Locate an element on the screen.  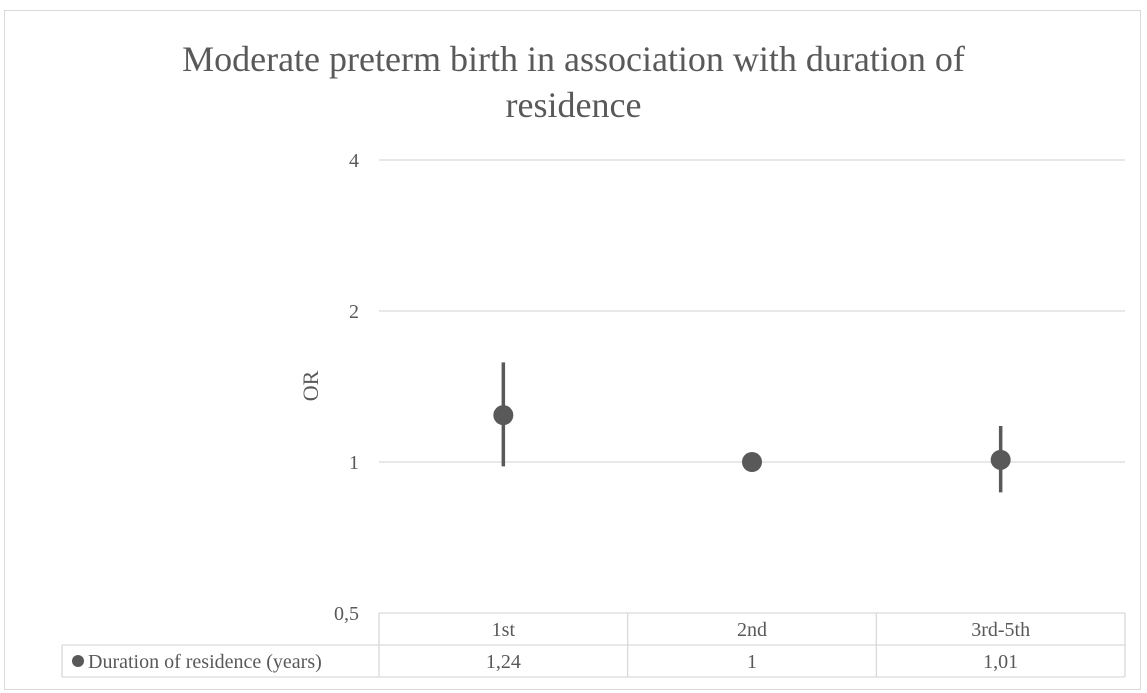
y-tick-label: 4 is located at coordinates (354, 161).